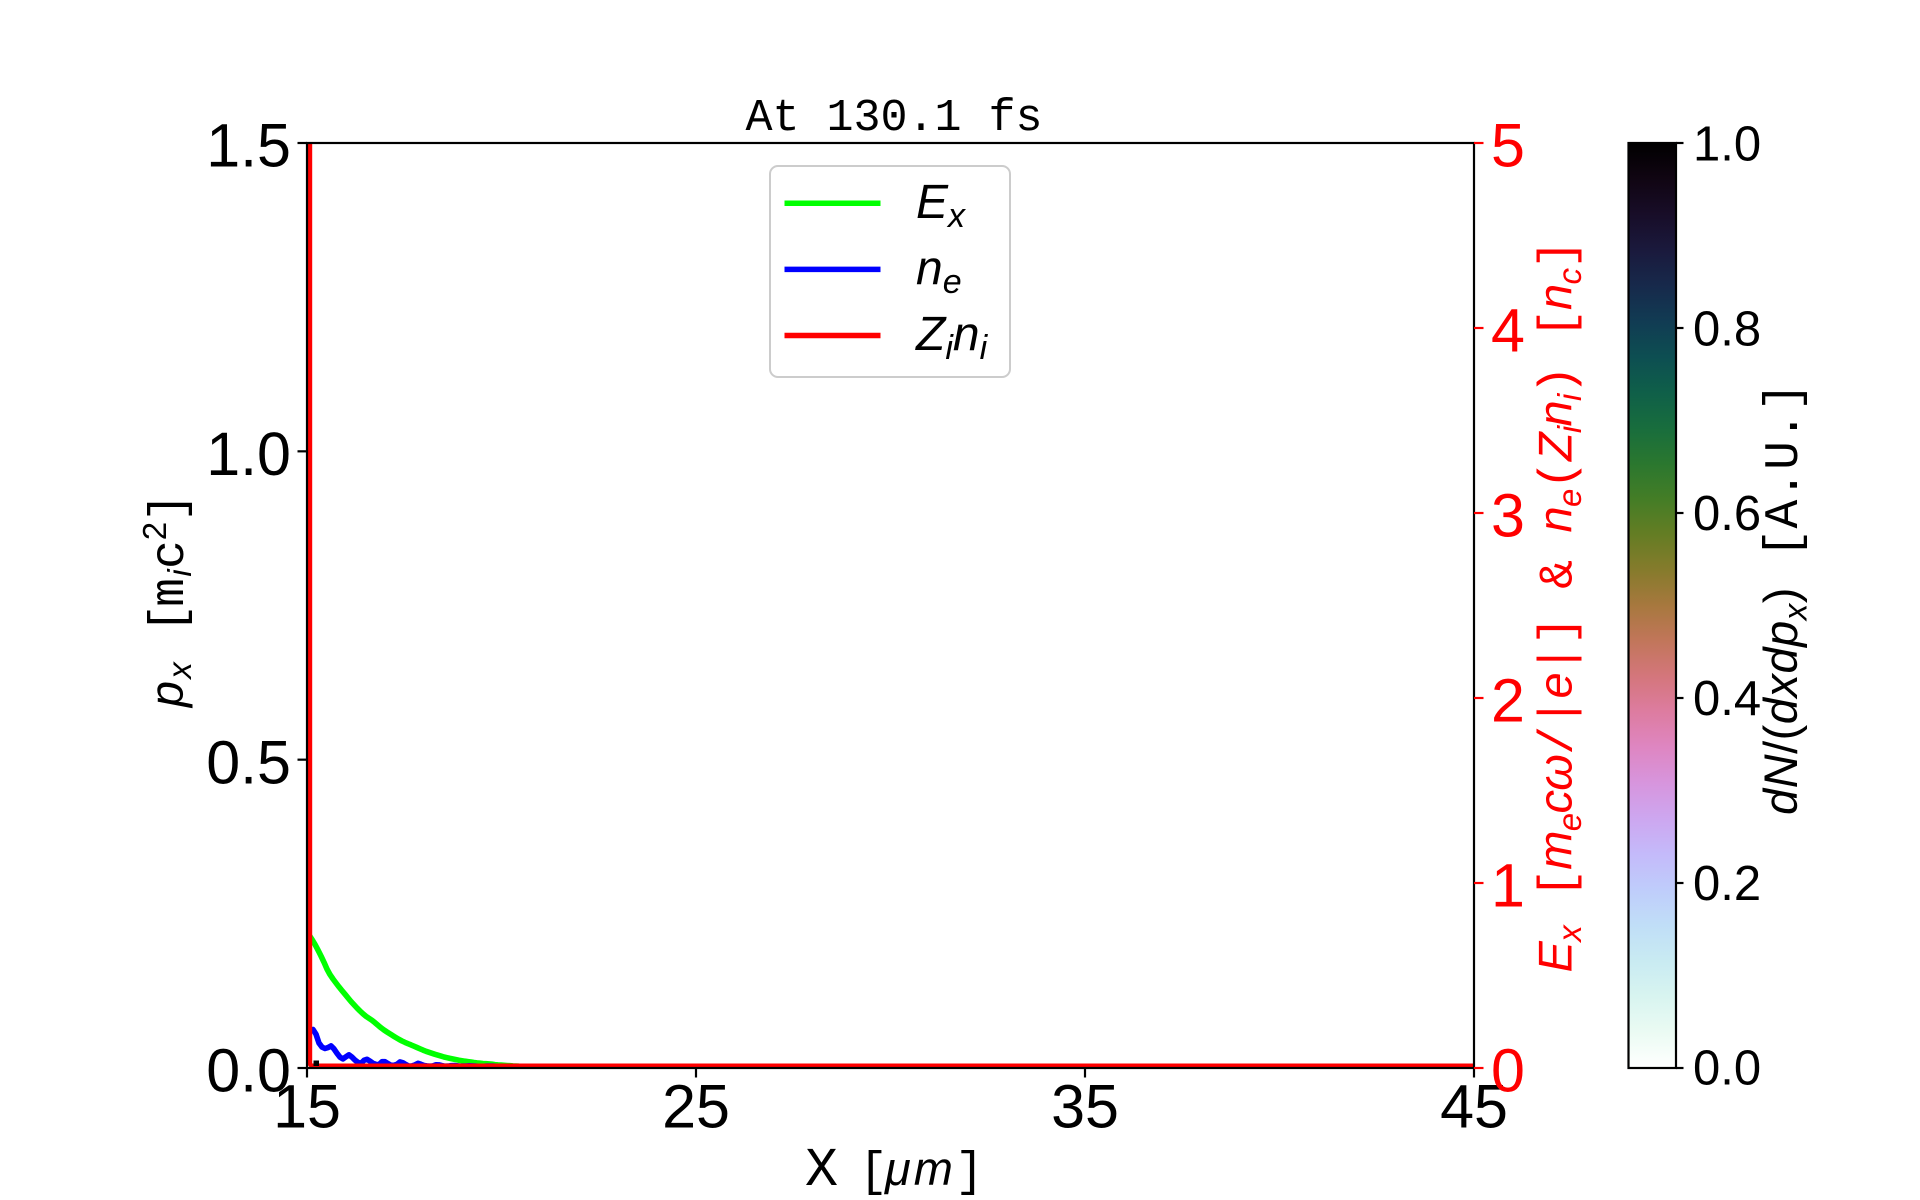 This screenshot has height=1200, width=1920. Describe the element at coordinates (1727, 699) in the screenshot. I see `svg-text: 0.4` at that location.